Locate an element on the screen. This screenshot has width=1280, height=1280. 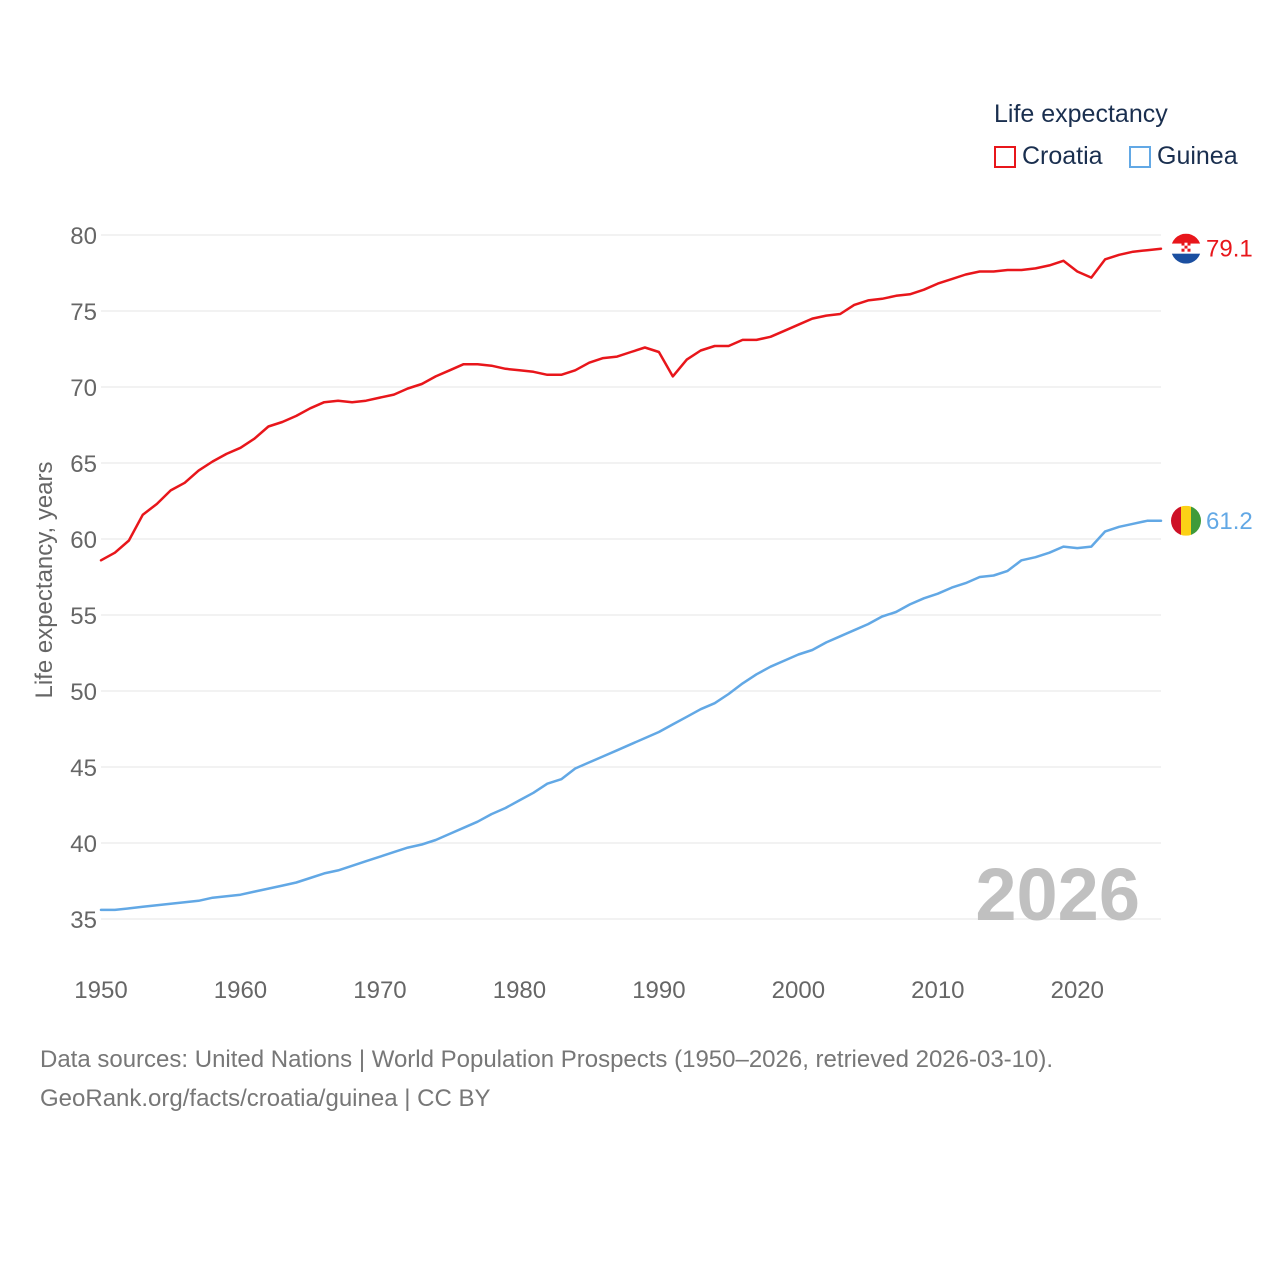
y-tick-label: 70 is located at coordinates (83, 388).